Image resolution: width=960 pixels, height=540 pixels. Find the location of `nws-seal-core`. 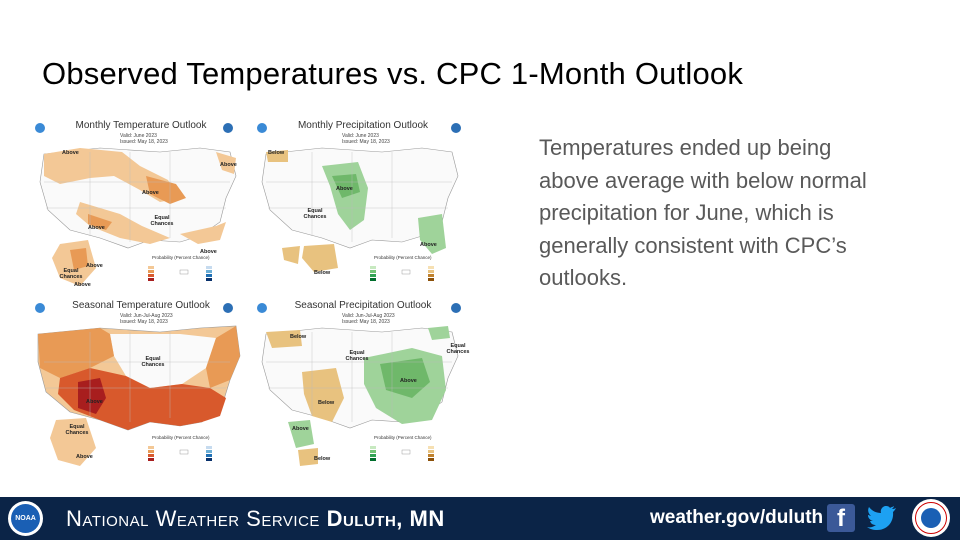

nws-seal-core is located at coordinates (931, 518).